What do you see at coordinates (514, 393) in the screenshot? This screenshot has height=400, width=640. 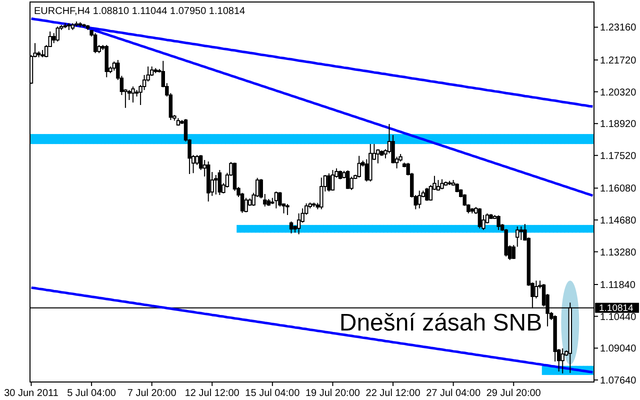 I see `x-tick-label: 29 Jul 20:00` at bounding box center [514, 393].